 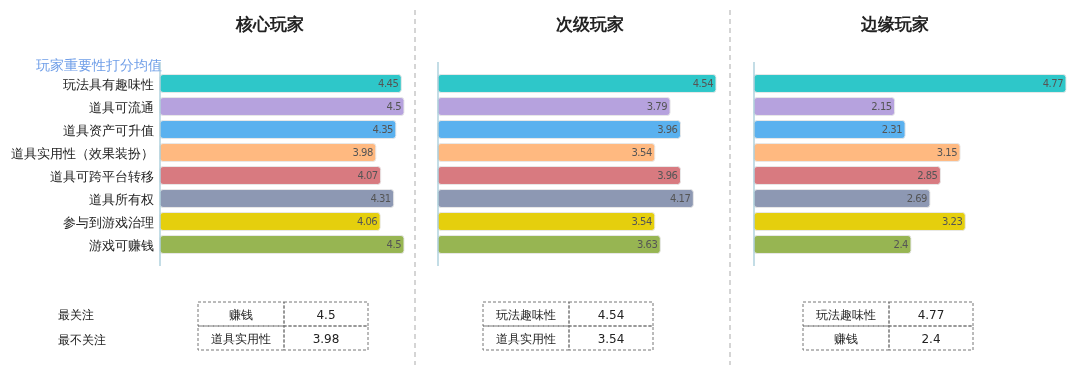 What do you see at coordinates (590, 24) in the screenshot?
I see `chart-title: 次级玩家` at bounding box center [590, 24].